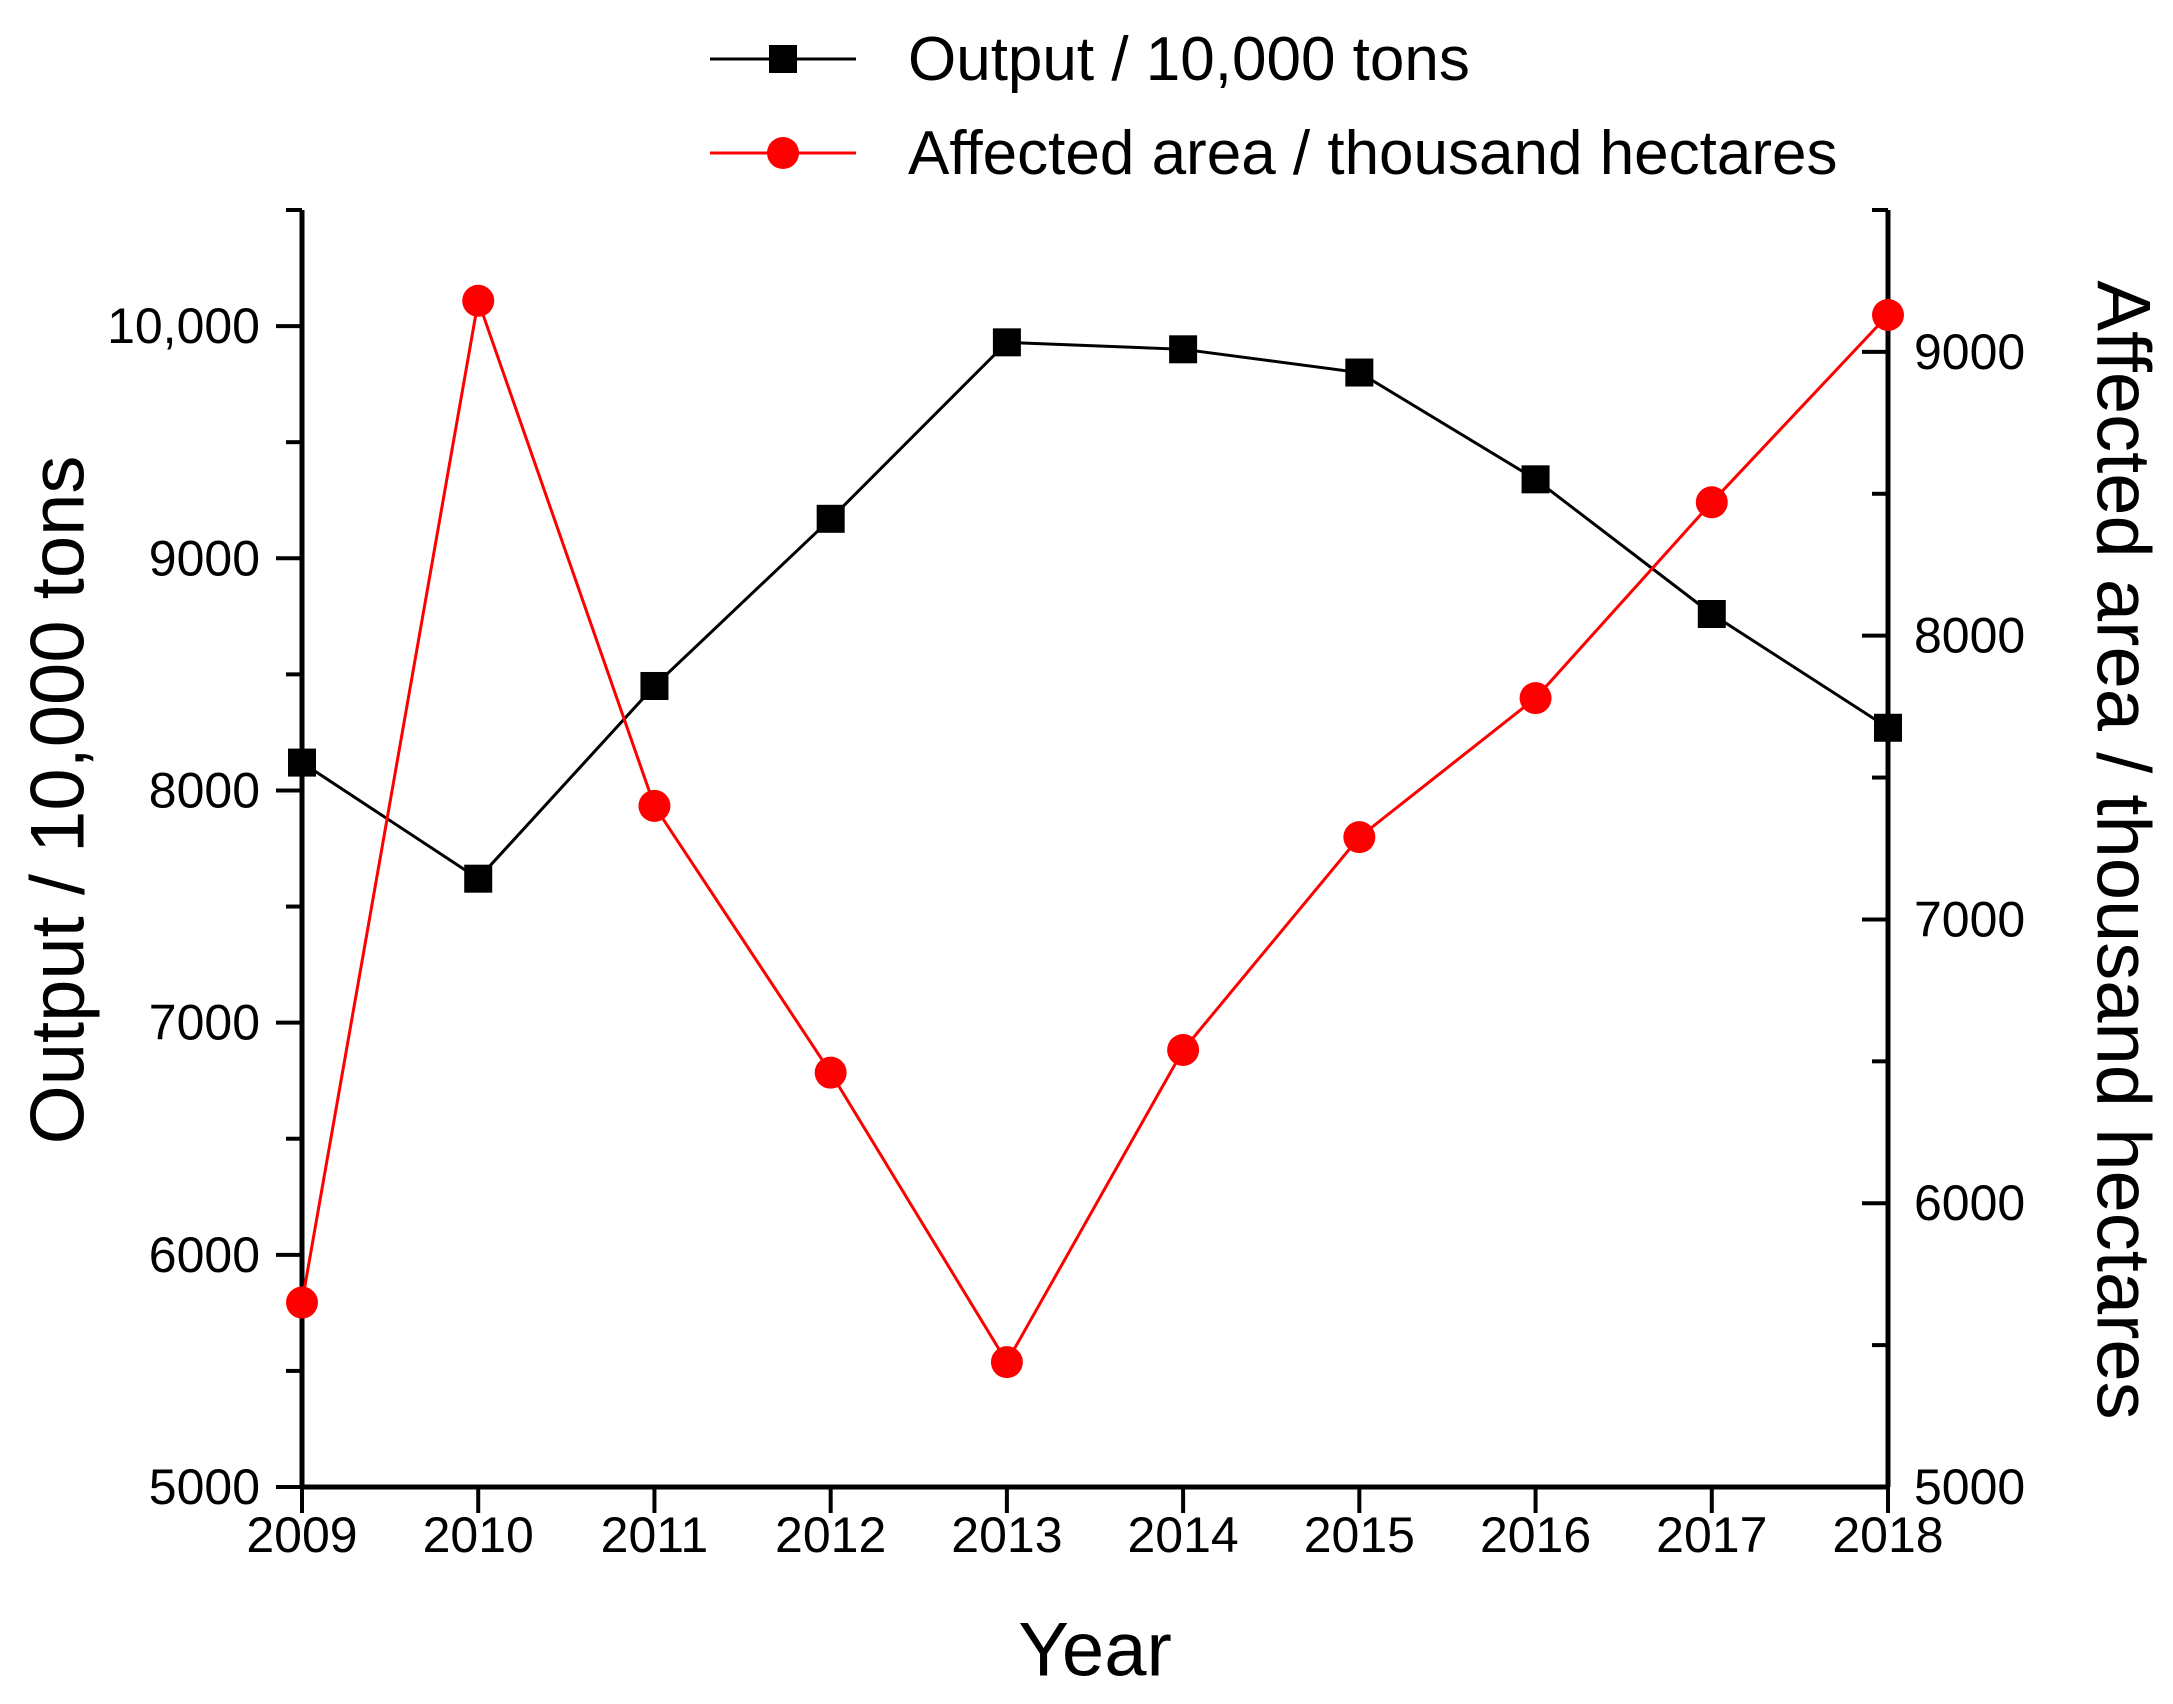  I want to click on svg-text: 2015, so click(1359, 1535).